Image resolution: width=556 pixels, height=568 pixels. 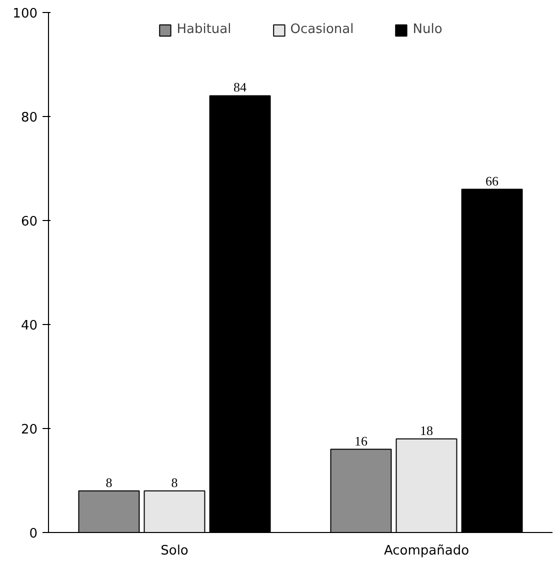 I want to click on data-label: 84, so click(x=241, y=87).